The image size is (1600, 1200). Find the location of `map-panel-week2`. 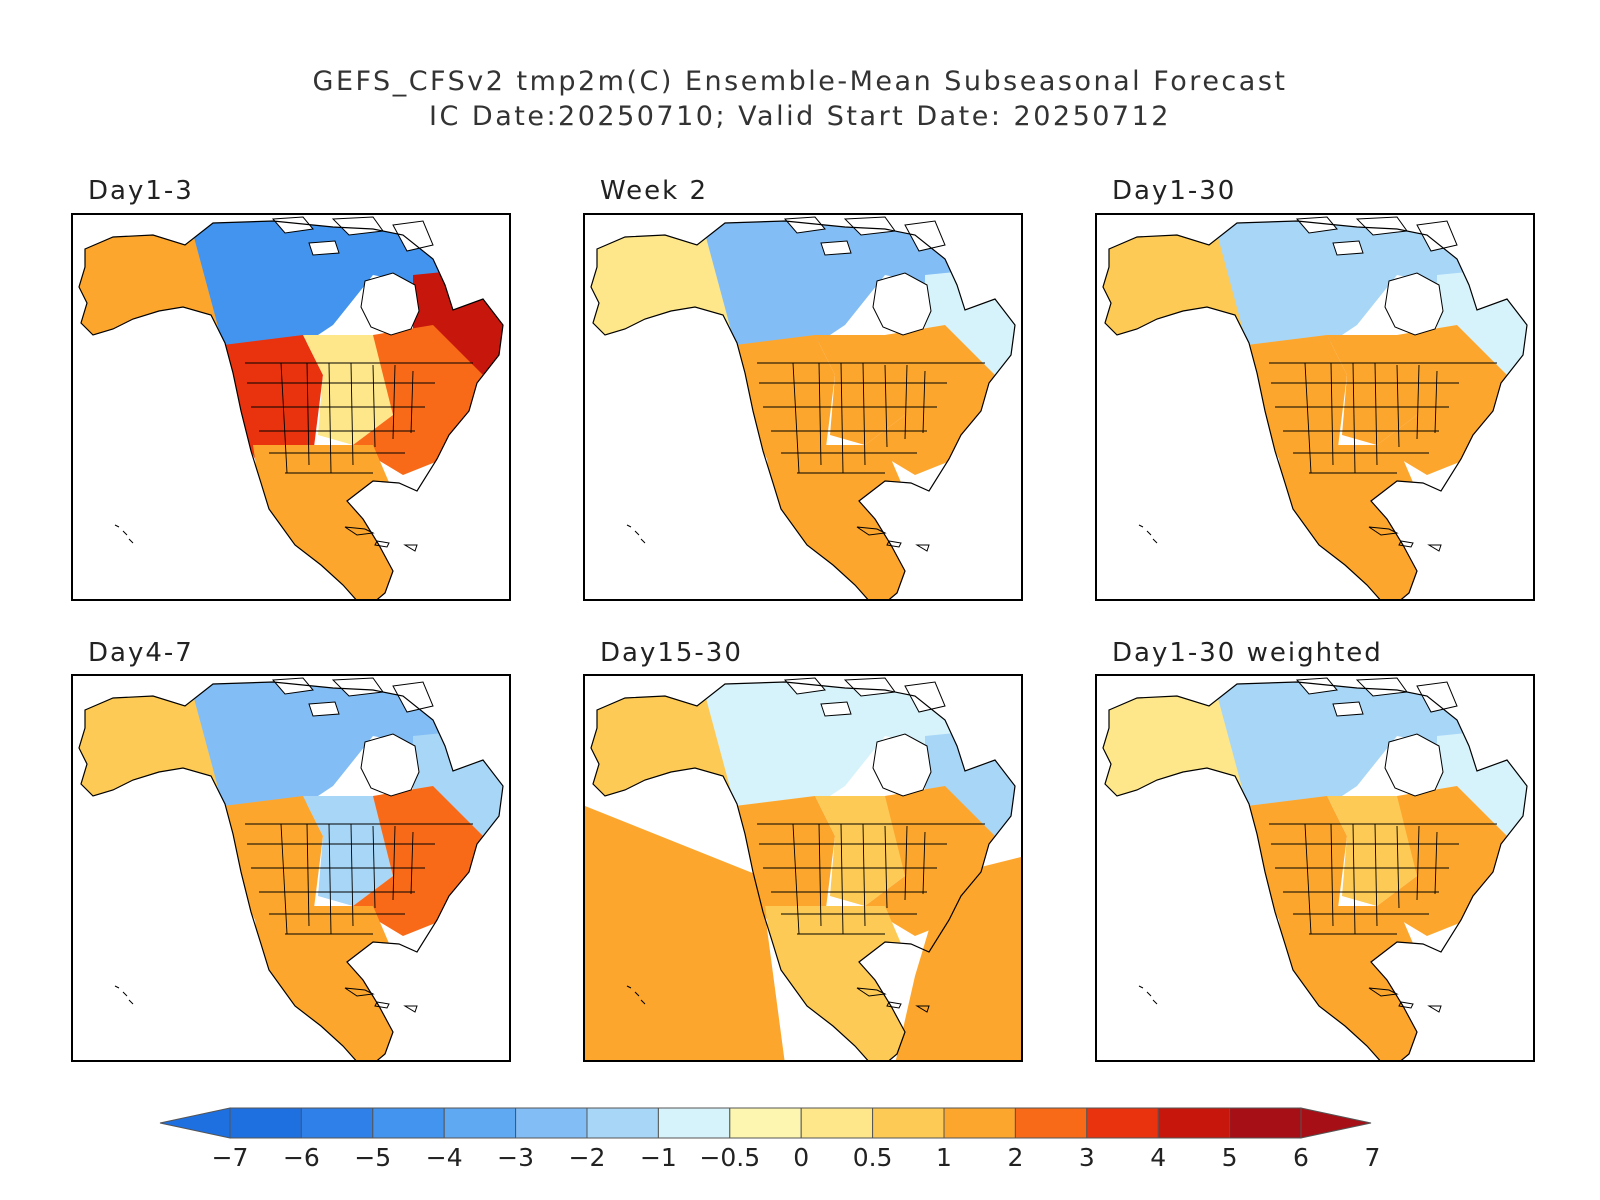

map-panel-week2 is located at coordinates (803, 407).